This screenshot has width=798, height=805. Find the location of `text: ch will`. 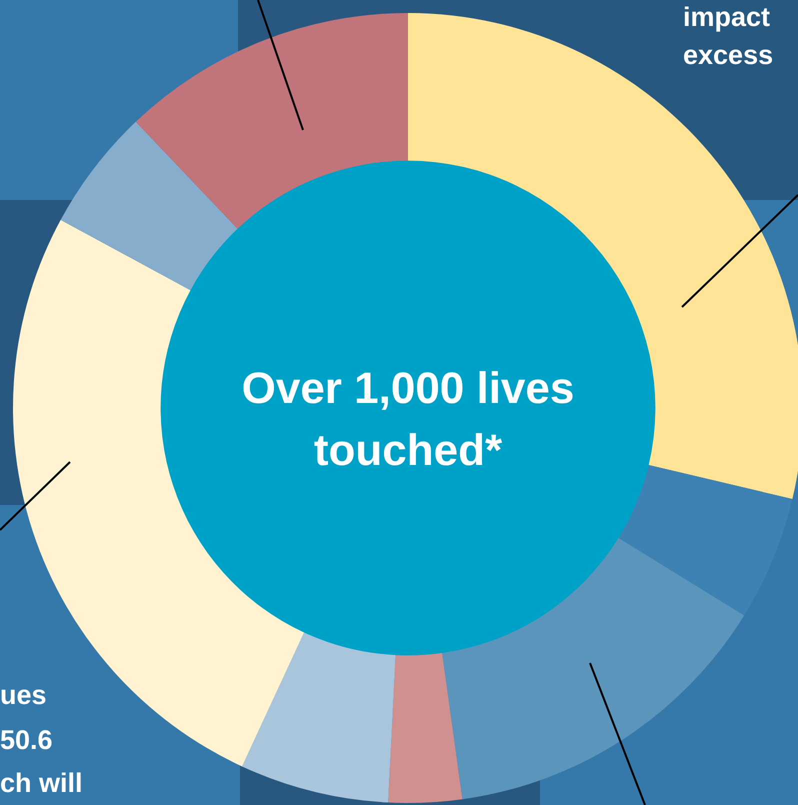

text: ch will is located at coordinates (41, 783).